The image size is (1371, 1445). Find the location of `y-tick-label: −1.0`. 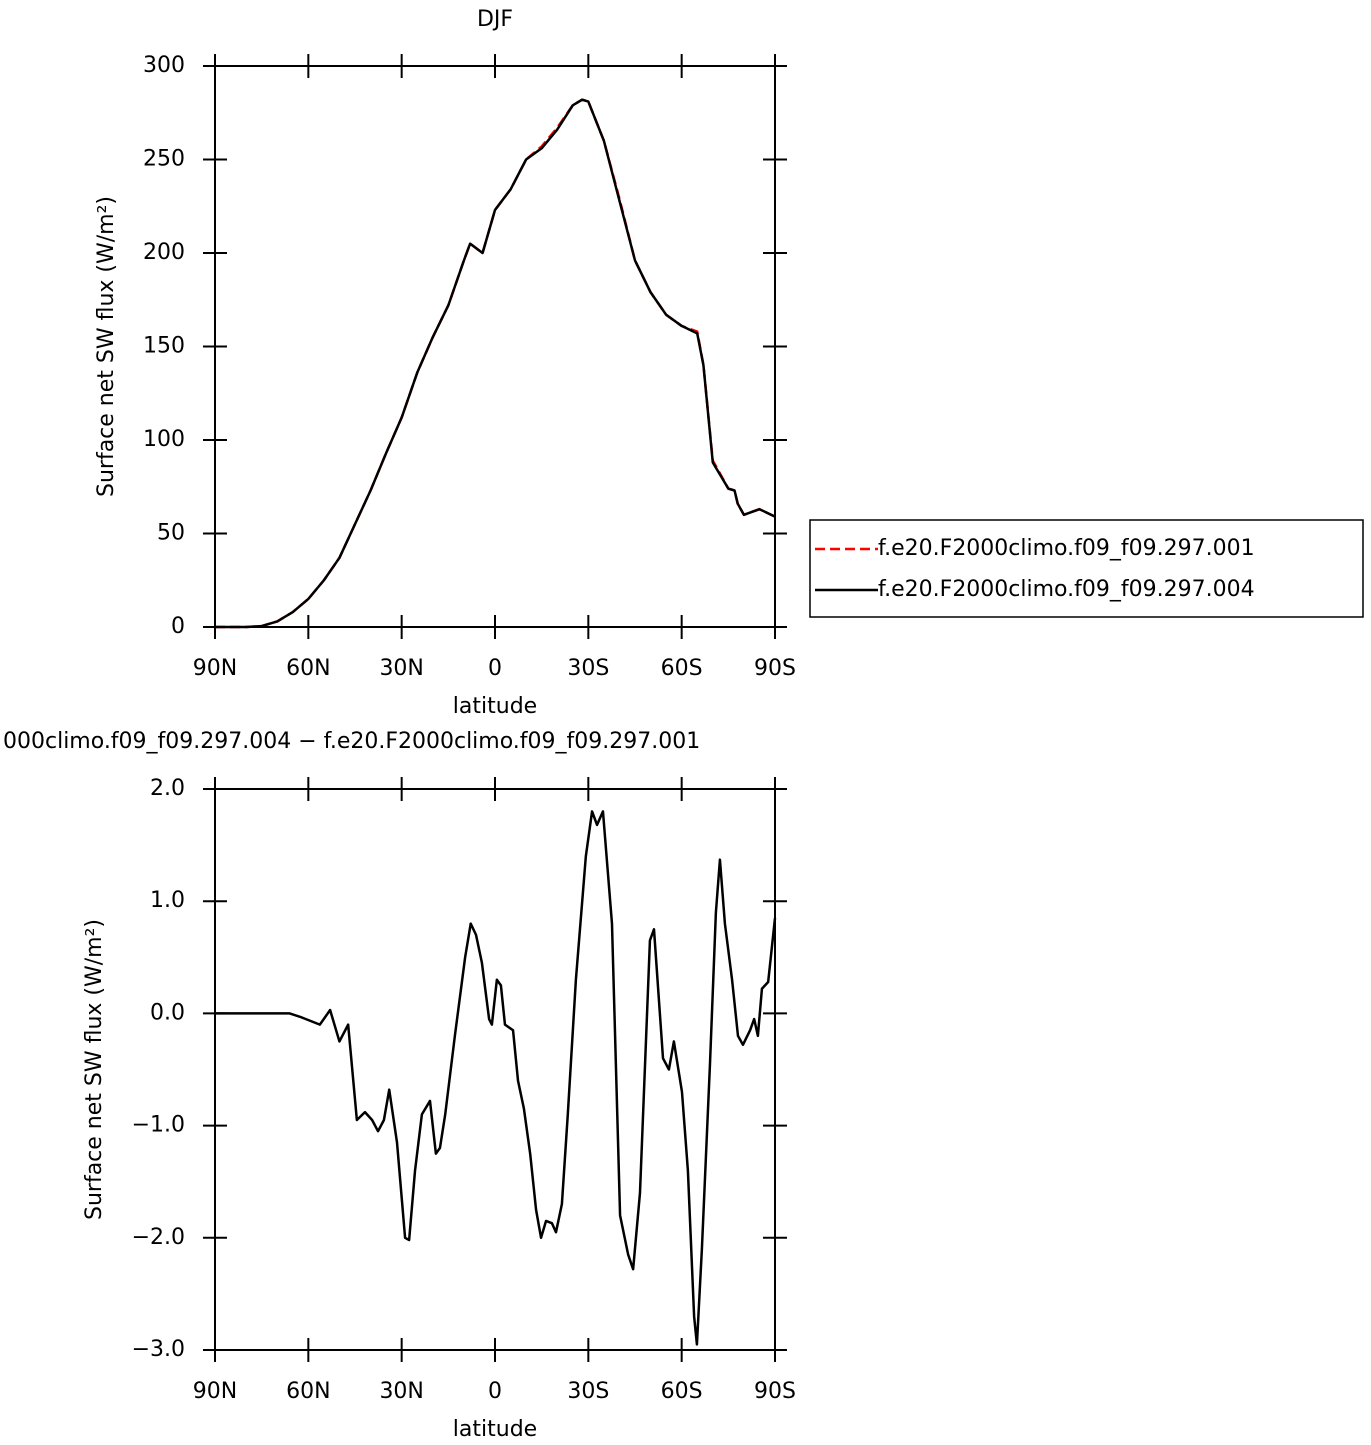

y-tick-label: −1.0 is located at coordinates (158, 1125).